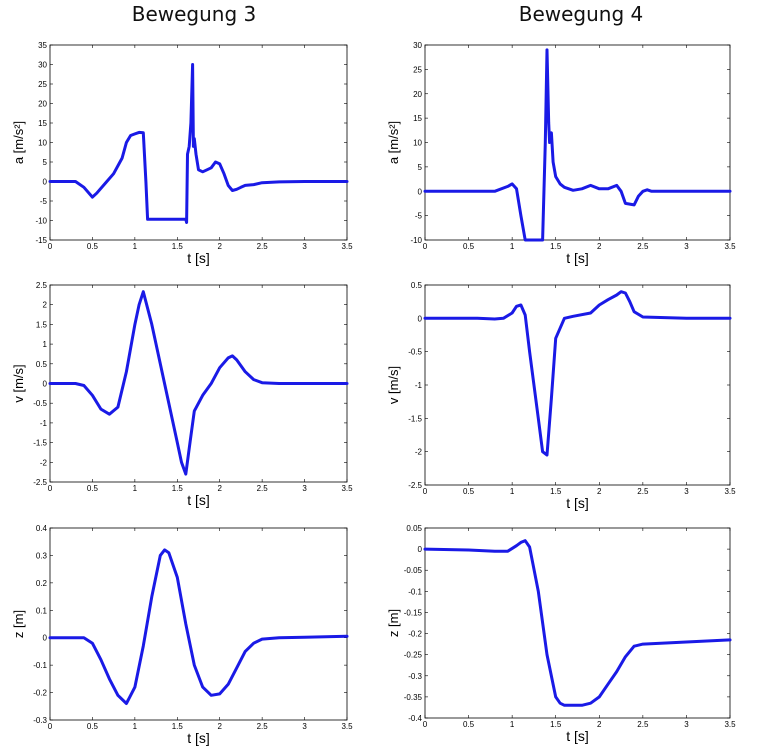 This screenshot has height=746, width=768. What do you see at coordinates (42, 555) in the screenshot?
I see `y-tick-label: 0.3` at bounding box center [42, 555].